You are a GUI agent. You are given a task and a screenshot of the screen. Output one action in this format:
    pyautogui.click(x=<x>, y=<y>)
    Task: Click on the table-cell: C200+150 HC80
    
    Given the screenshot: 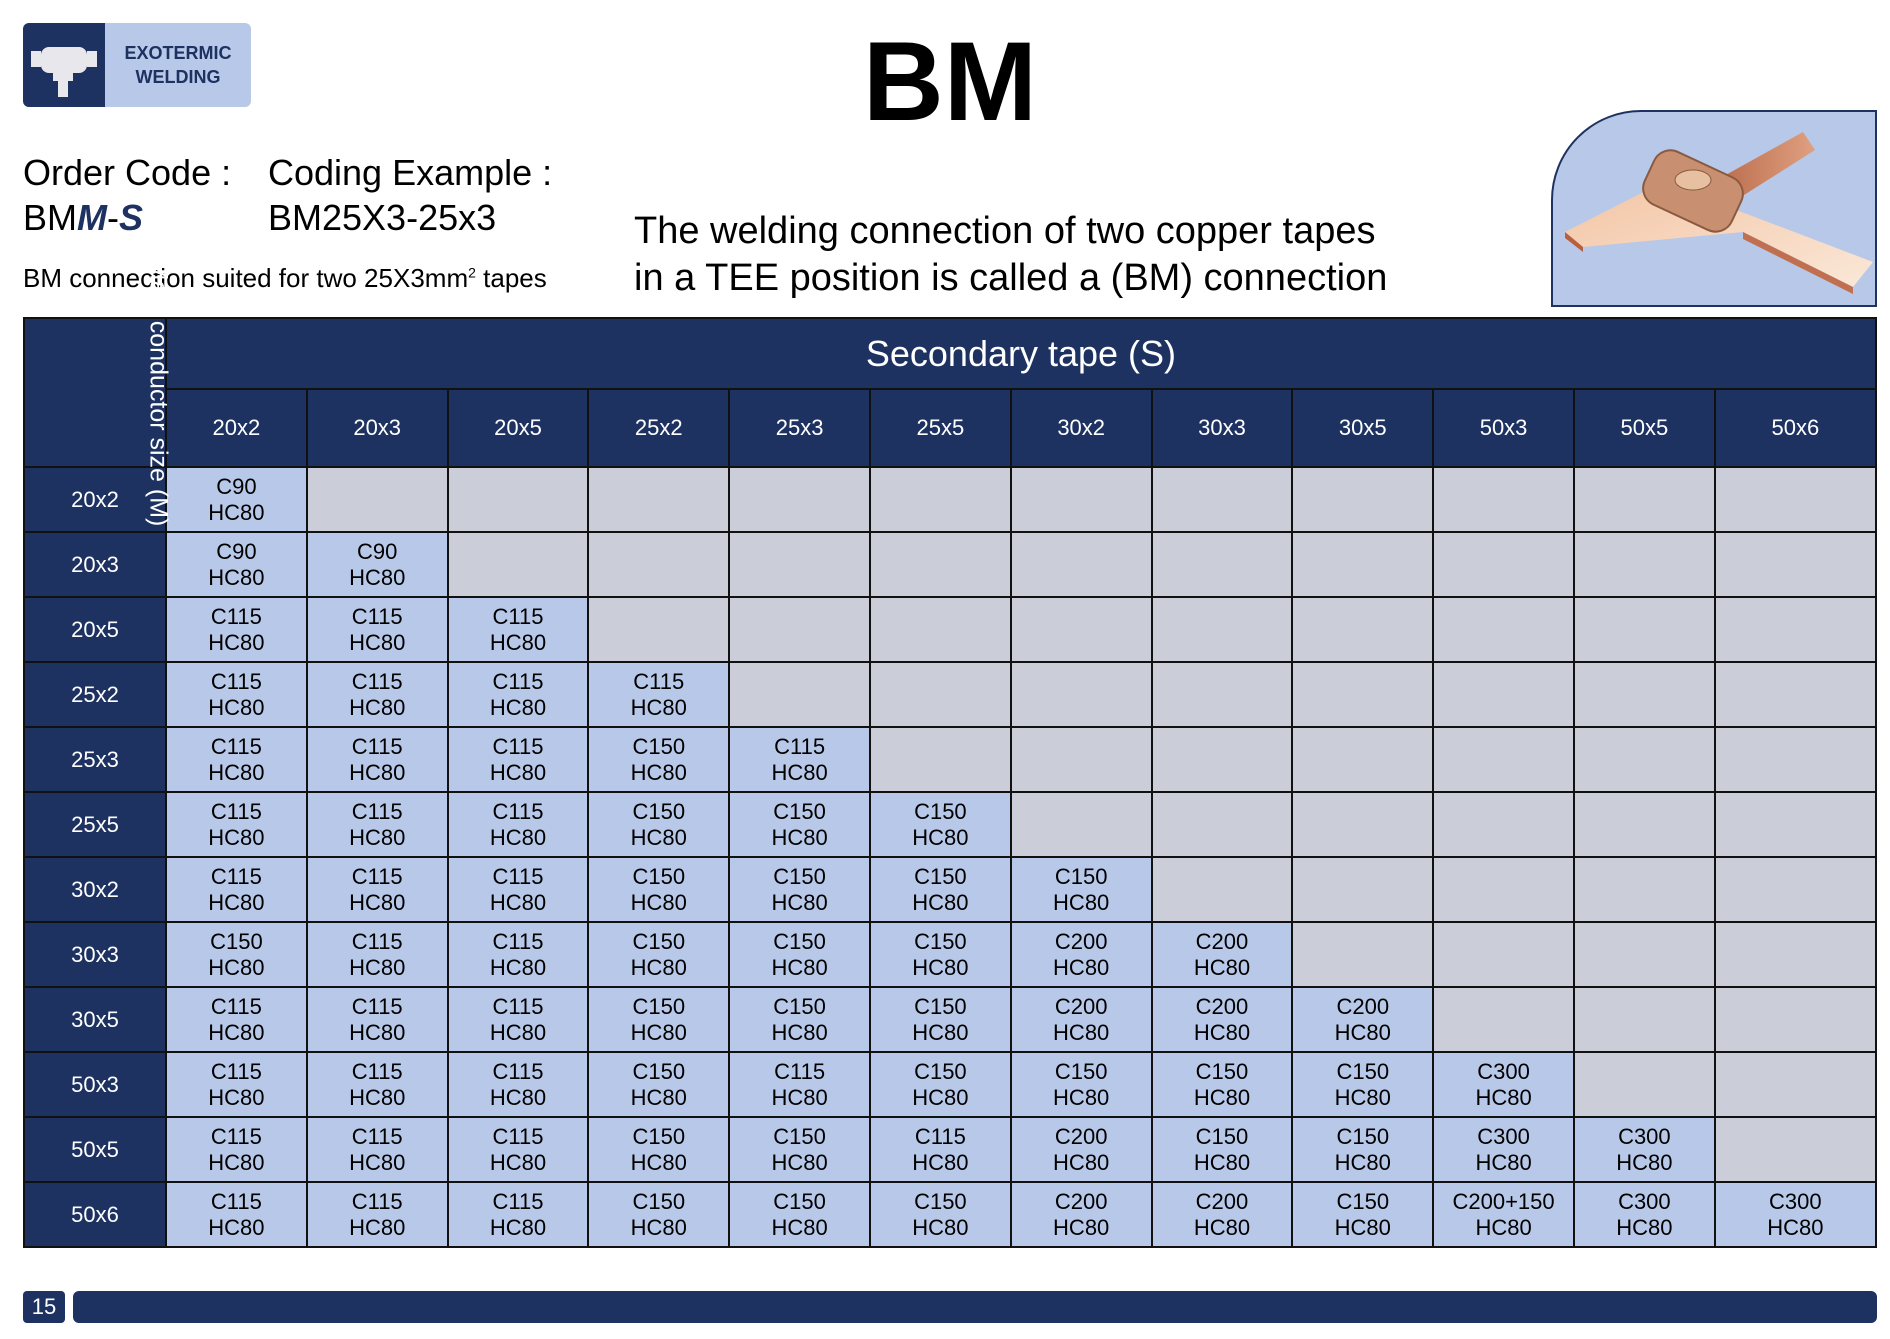 What is the action you would take?
    pyautogui.click(x=1503, y=1214)
    